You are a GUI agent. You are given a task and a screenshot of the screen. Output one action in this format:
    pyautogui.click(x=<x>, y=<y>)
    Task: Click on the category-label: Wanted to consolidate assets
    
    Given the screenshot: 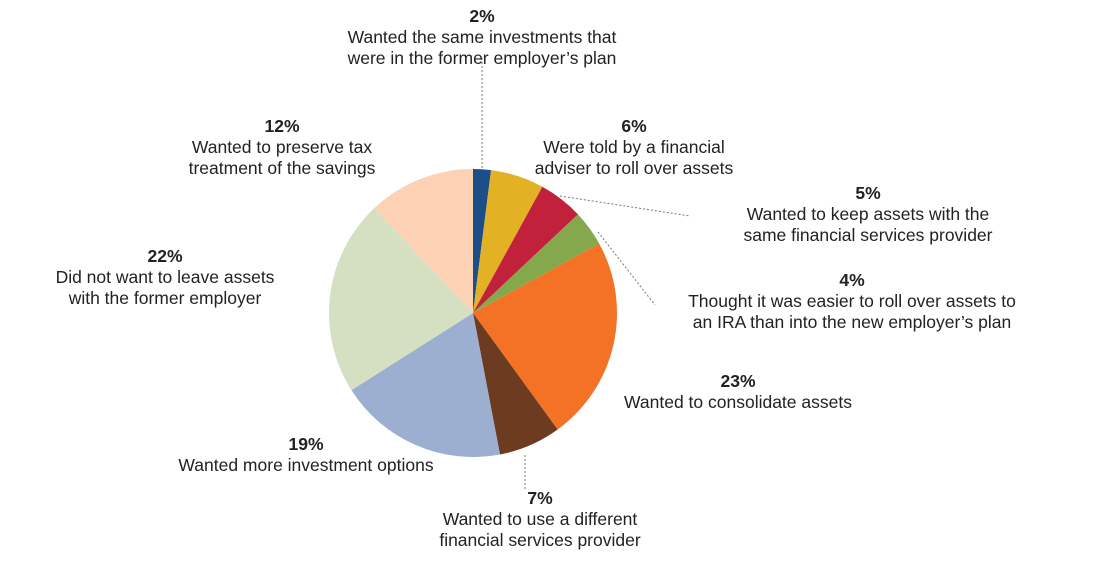 What is the action you would take?
    pyautogui.click(x=738, y=402)
    